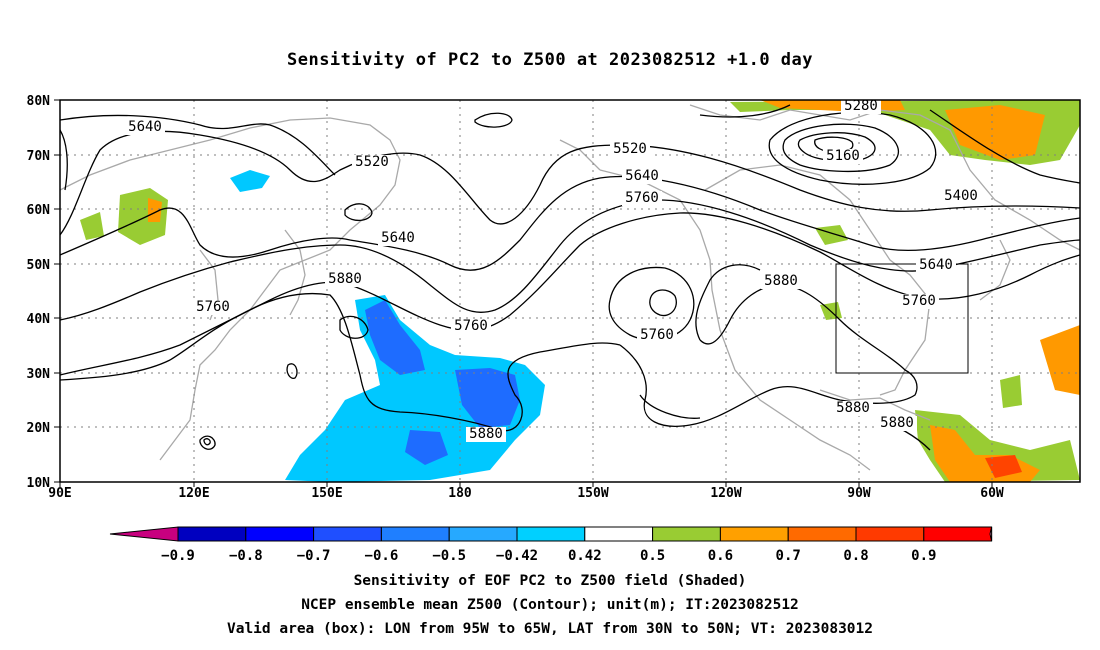 The image size is (1100, 650). I want to click on lat-label: 30N, so click(39, 374).